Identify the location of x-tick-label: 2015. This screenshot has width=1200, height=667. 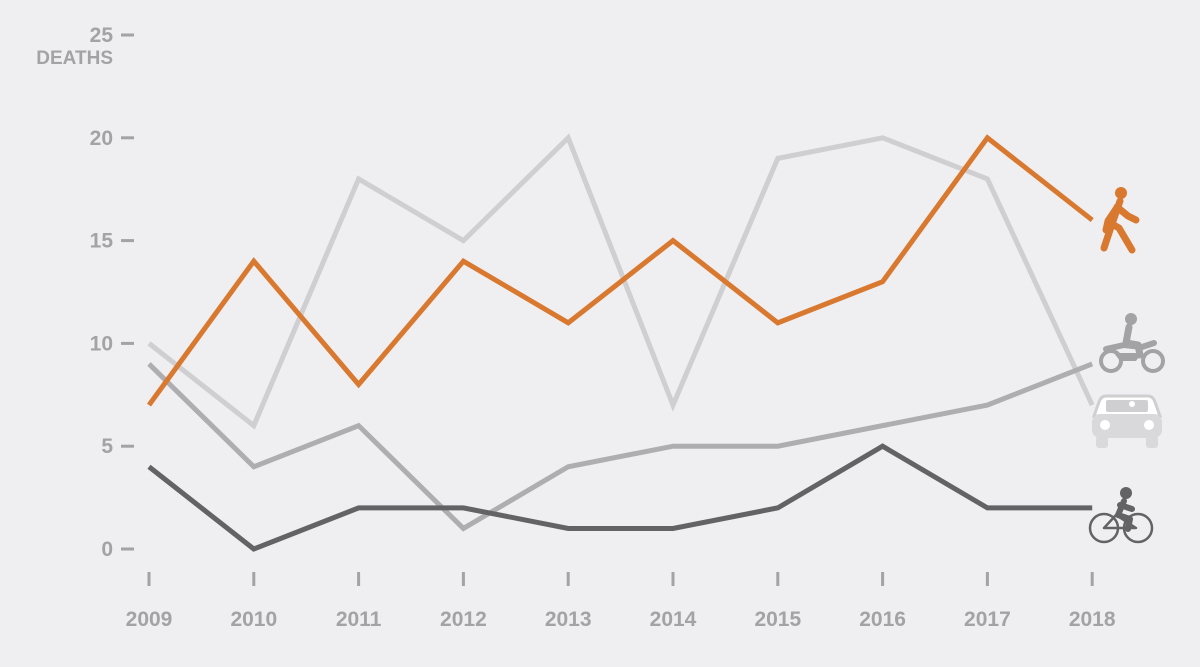
(777, 619).